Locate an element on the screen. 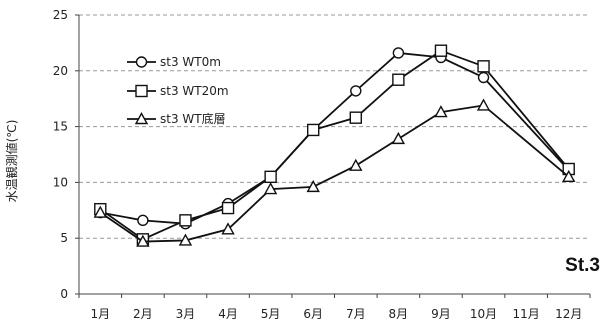  x-tick-label: 11月 is located at coordinates (525, 314).